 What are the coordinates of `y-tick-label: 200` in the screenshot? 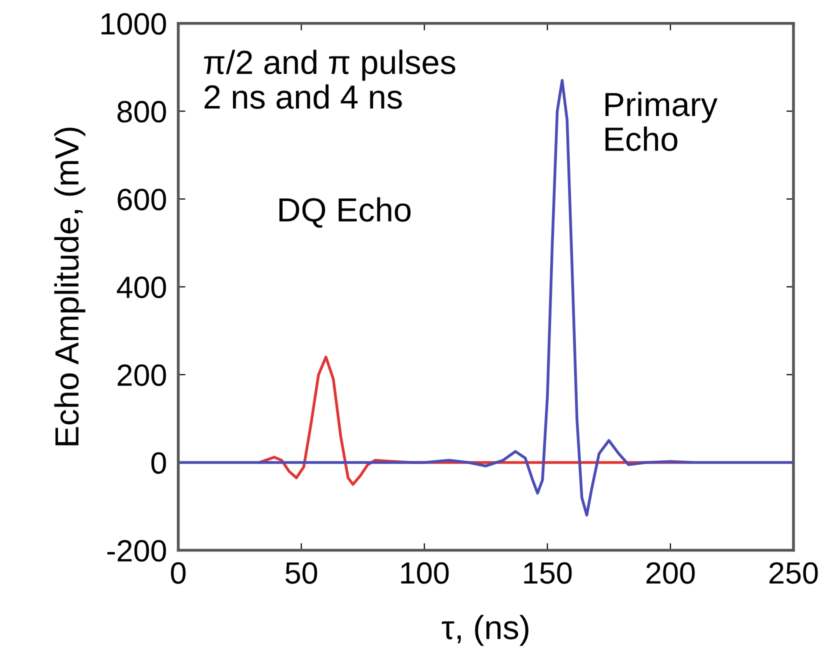 It's located at (142, 375).